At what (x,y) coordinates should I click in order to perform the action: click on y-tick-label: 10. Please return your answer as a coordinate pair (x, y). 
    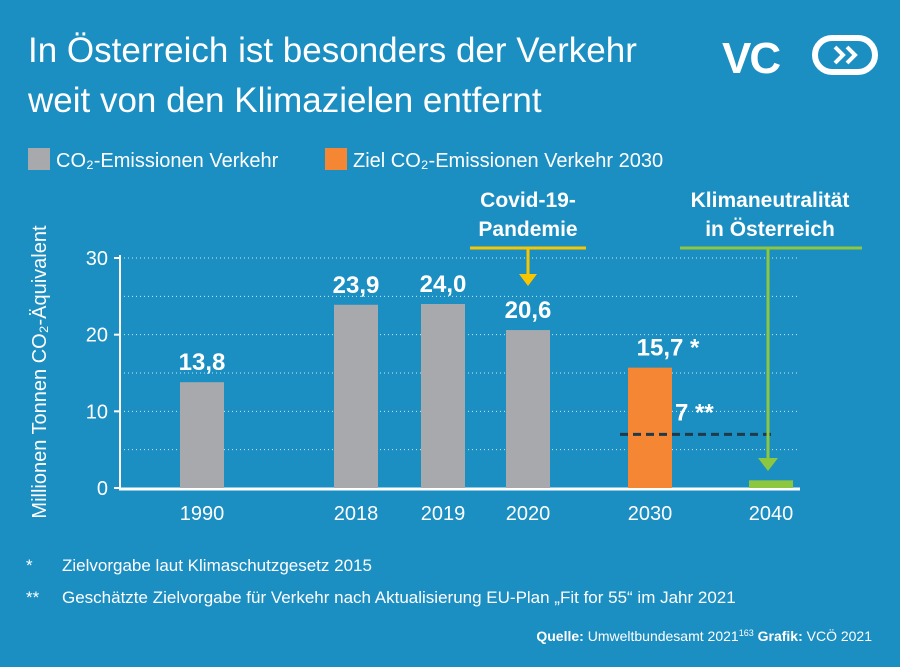
    Looking at the image, I should click on (97, 412).